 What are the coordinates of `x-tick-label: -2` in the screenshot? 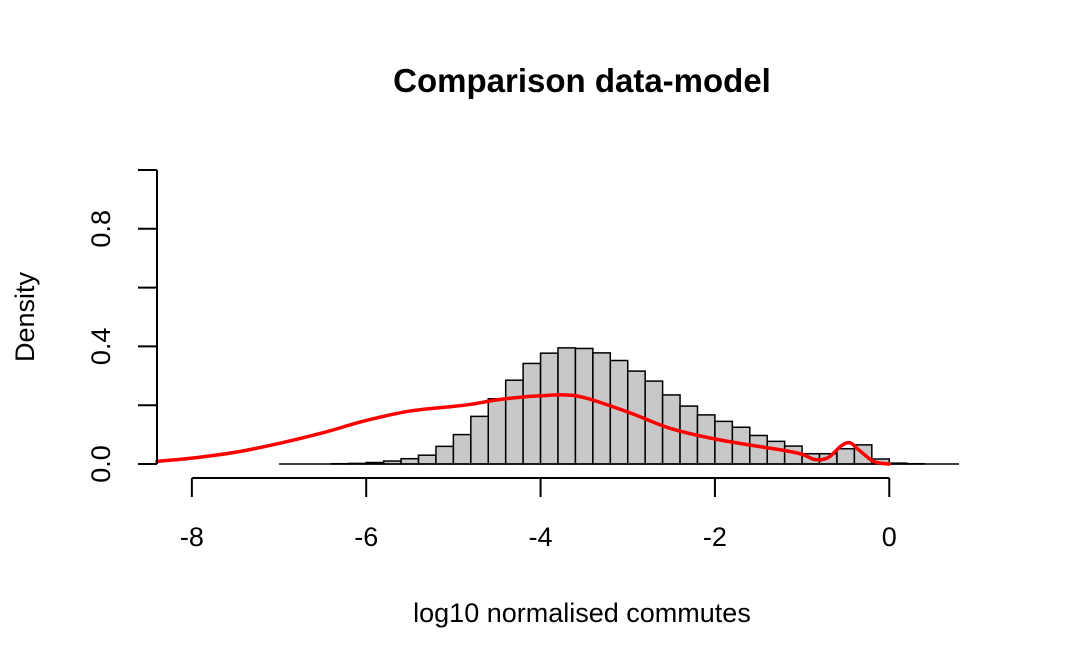 It's located at (715, 537).